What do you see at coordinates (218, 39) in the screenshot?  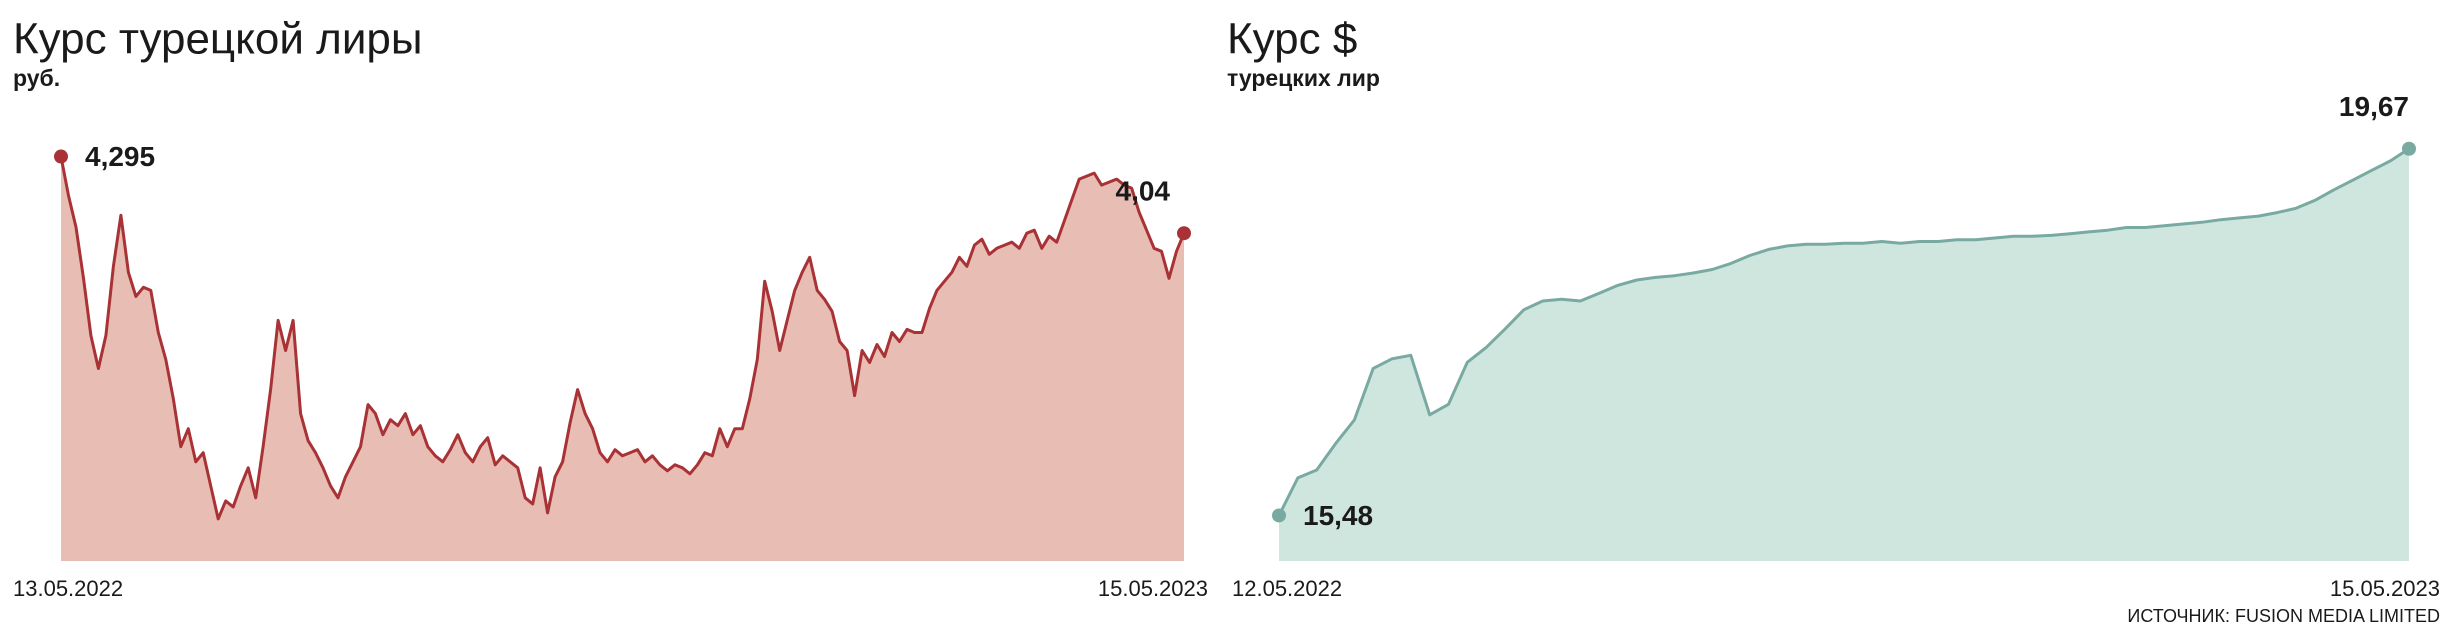 I see `chart-title: Курс турецкой лиры` at bounding box center [218, 39].